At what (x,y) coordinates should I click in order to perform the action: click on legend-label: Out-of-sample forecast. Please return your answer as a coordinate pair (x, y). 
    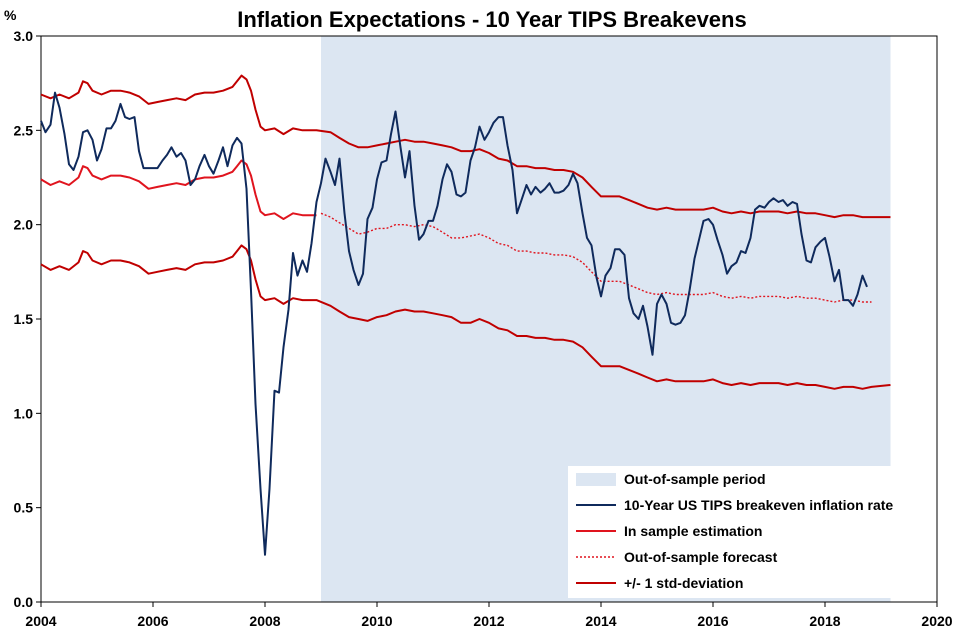
    Looking at the image, I should click on (701, 557).